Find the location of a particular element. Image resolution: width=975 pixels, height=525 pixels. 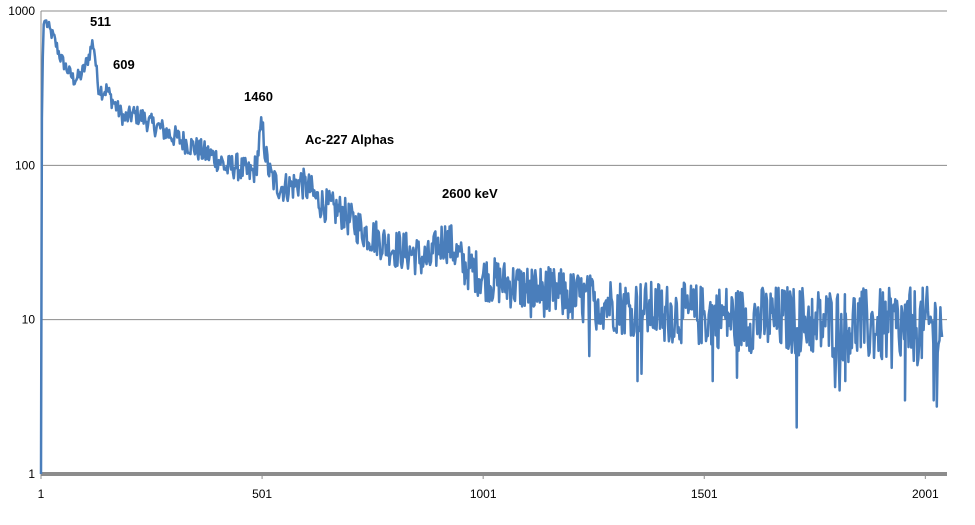

x-tick-label: 1 is located at coordinates (41, 494).